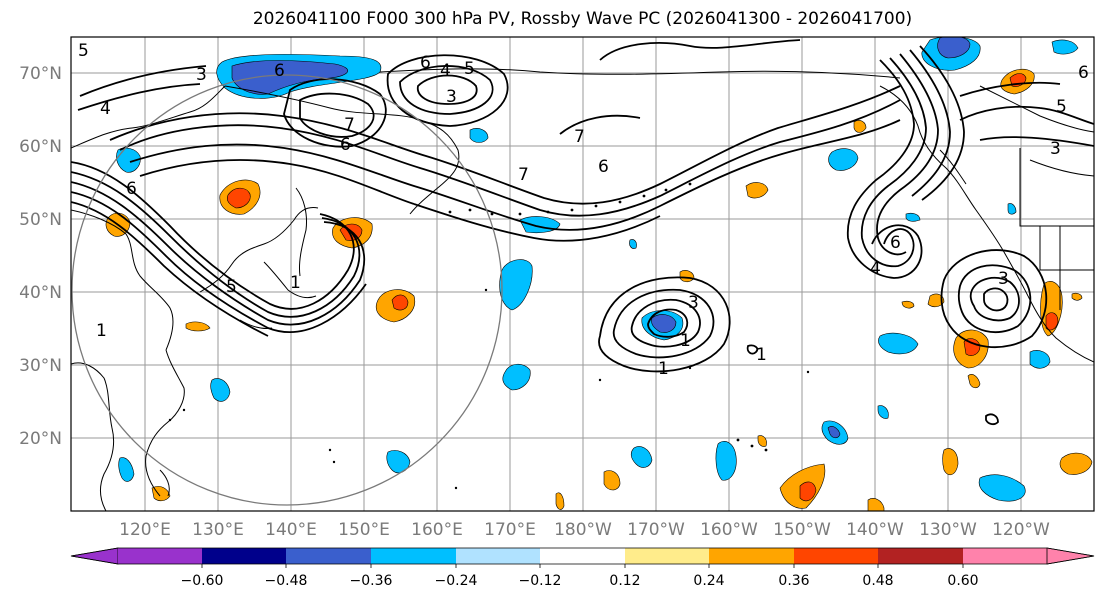  I want to click on lon-label-160e: 160°E, so click(437, 530).